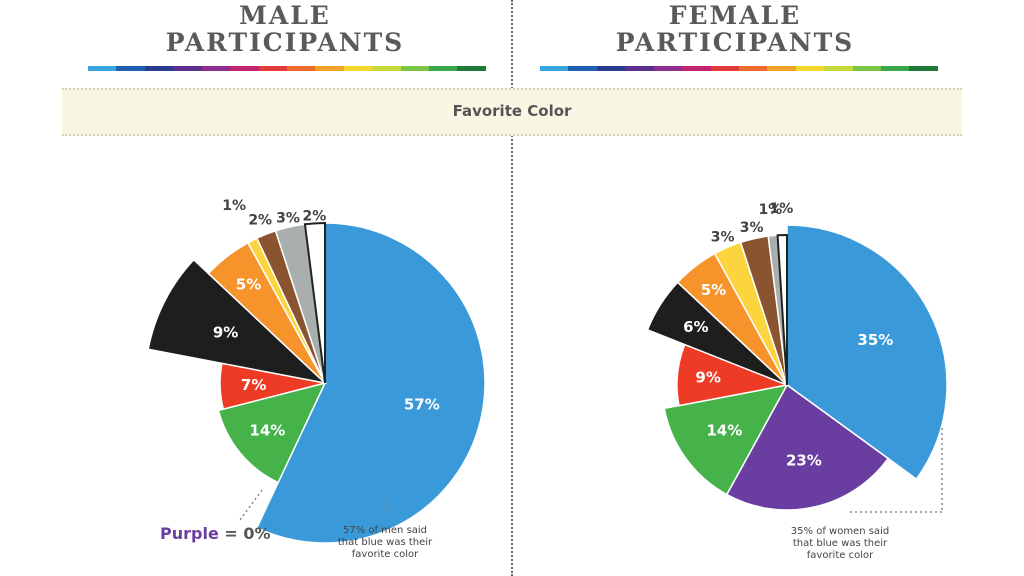  What do you see at coordinates (385, 530) in the screenshot?
I see `male-note-line: 57% of men said` at bounding box center [385, 530].